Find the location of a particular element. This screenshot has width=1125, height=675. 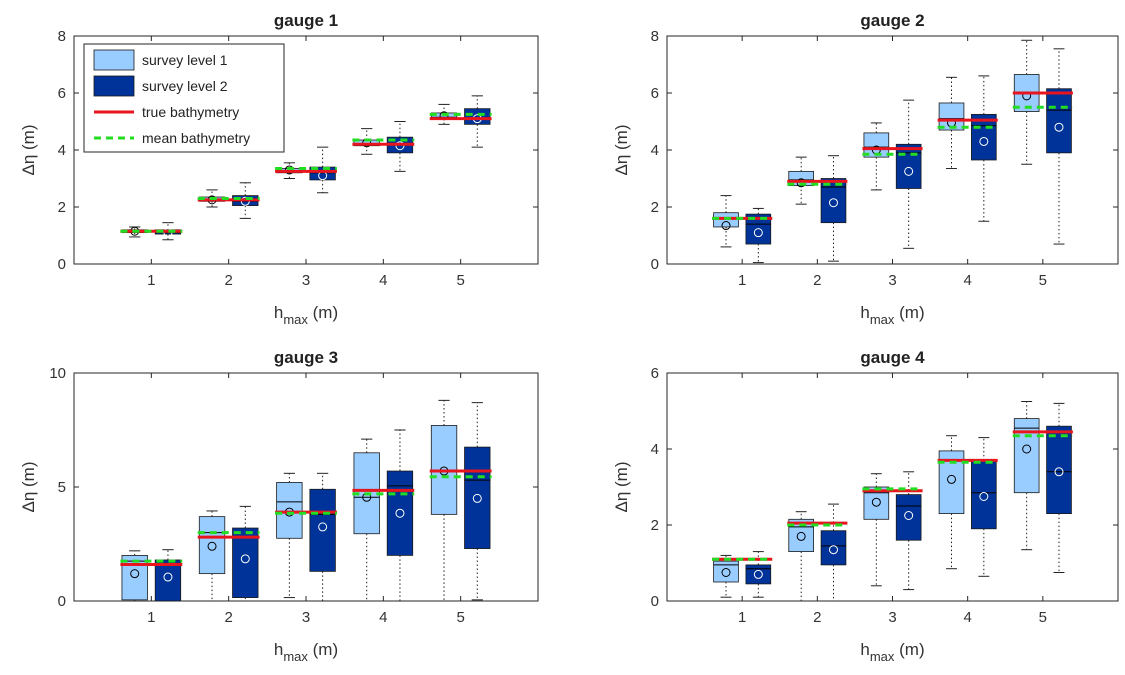

legend-label: true bathymetry is located at coordinates (190, 112).